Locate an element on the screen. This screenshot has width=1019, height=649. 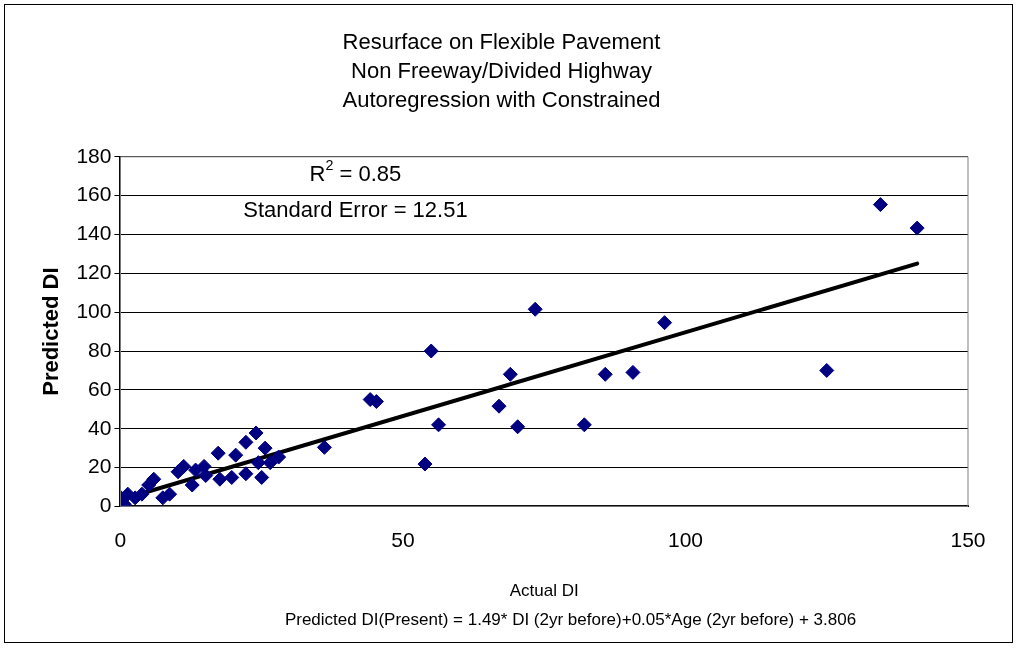
y-tick-label: 20 is located at coordinates (100, 466).